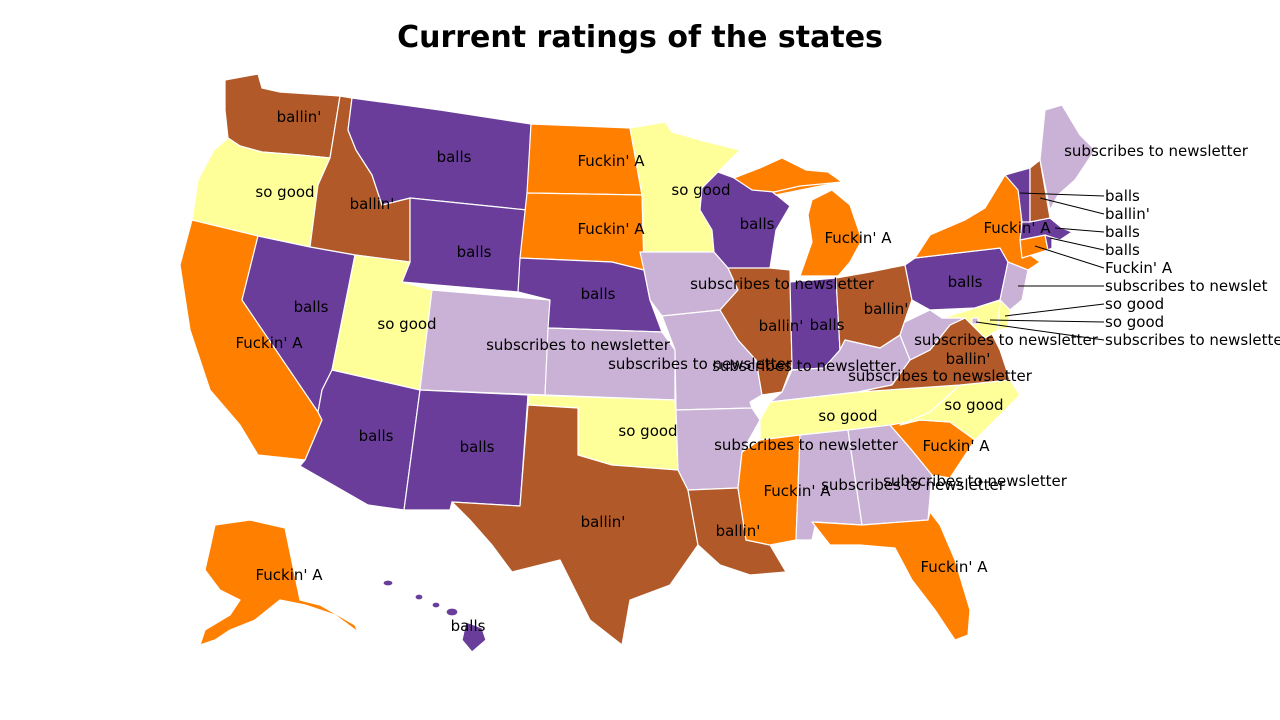 This screenshot has width=1280, height=720. I want to click on state-texas, so click(575, 525).